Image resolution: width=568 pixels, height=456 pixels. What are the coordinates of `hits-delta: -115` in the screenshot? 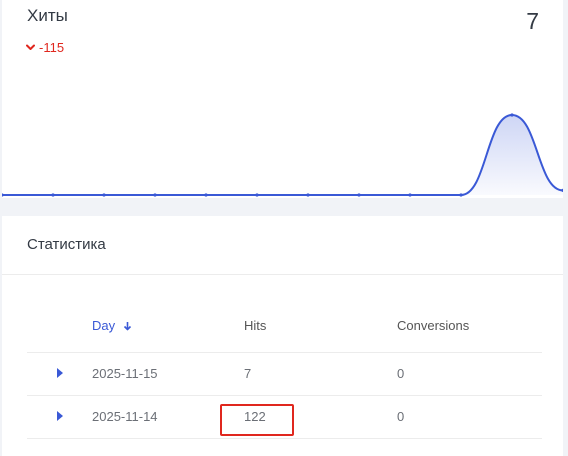 It's located at (45, 47).